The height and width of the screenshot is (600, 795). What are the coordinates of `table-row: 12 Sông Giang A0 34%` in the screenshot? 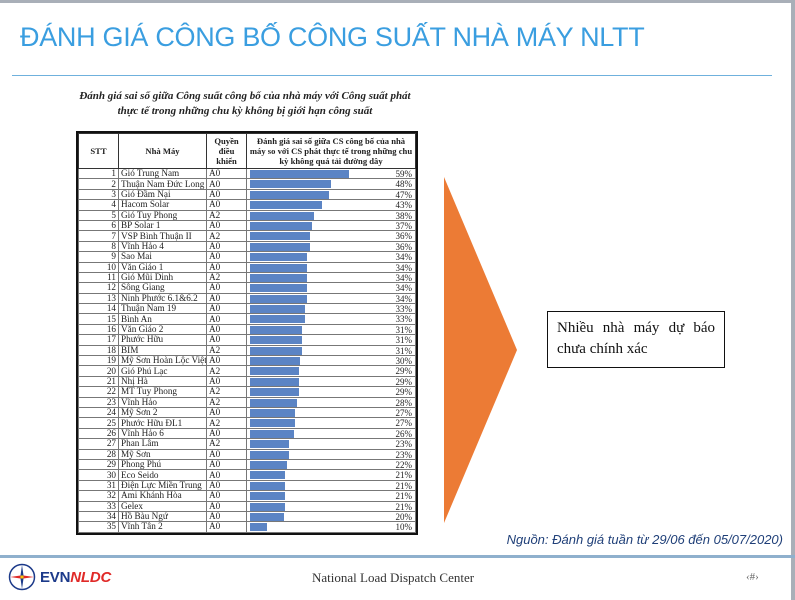 It's located at (247, 288).